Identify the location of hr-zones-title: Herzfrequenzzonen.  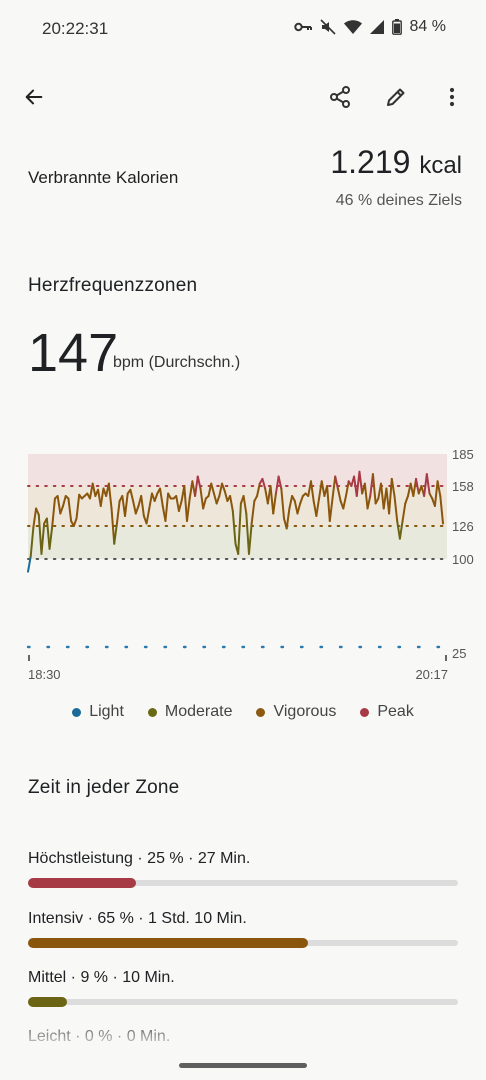
(113, 285).